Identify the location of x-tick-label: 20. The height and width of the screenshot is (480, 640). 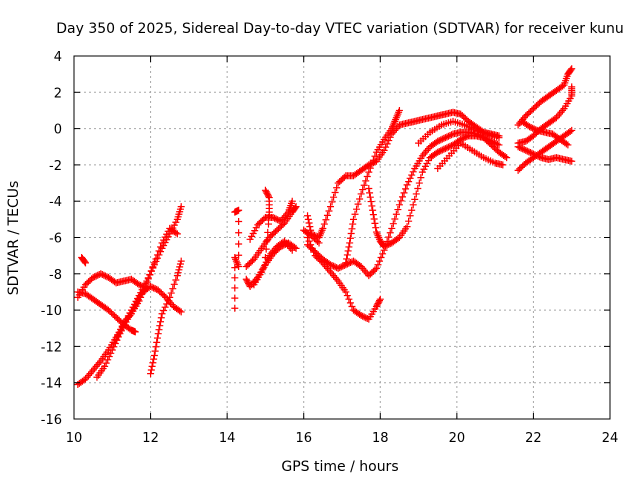
(457, 438).